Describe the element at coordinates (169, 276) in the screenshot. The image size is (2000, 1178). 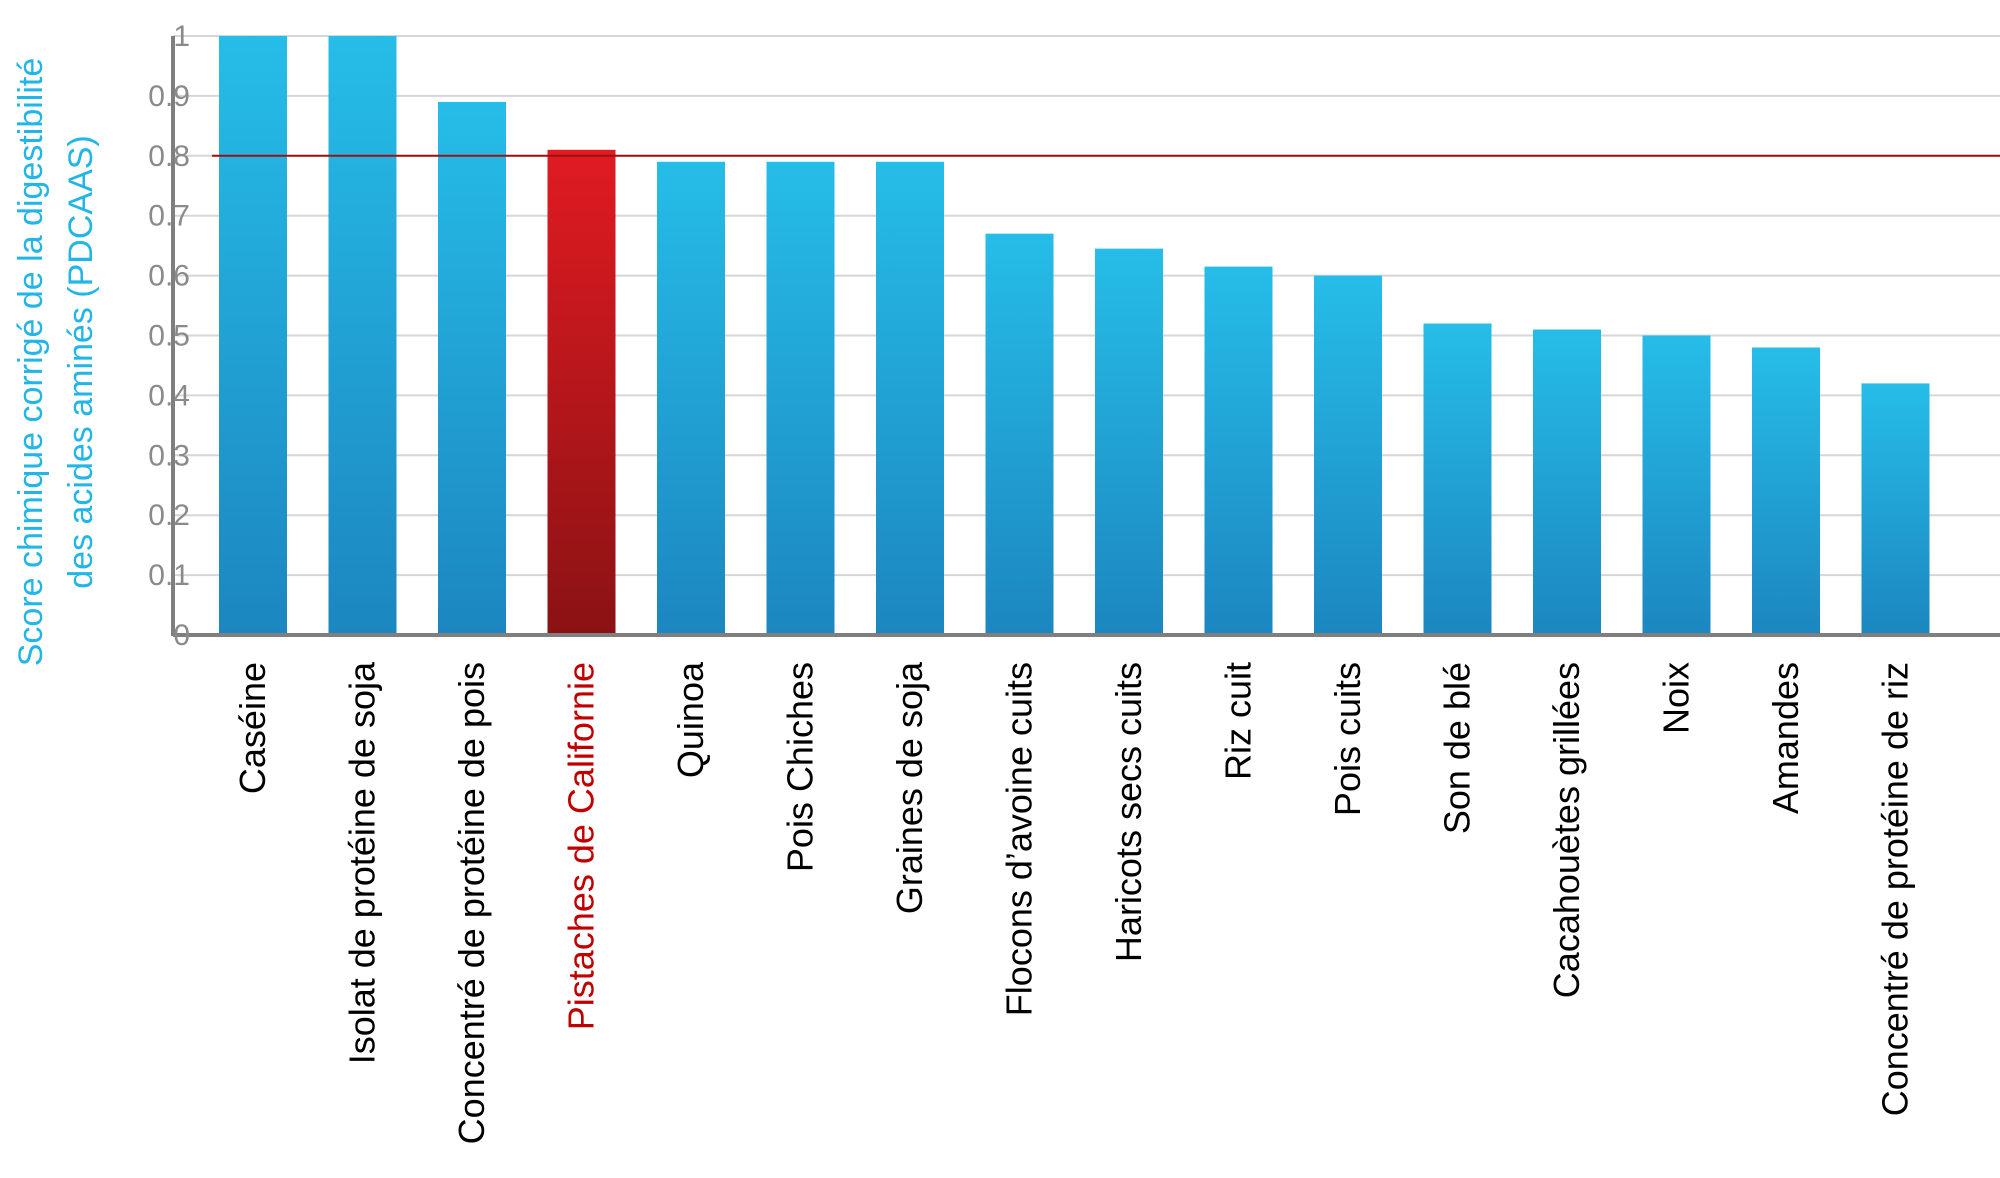
I see `y-tick-label: 0.6` at that location.